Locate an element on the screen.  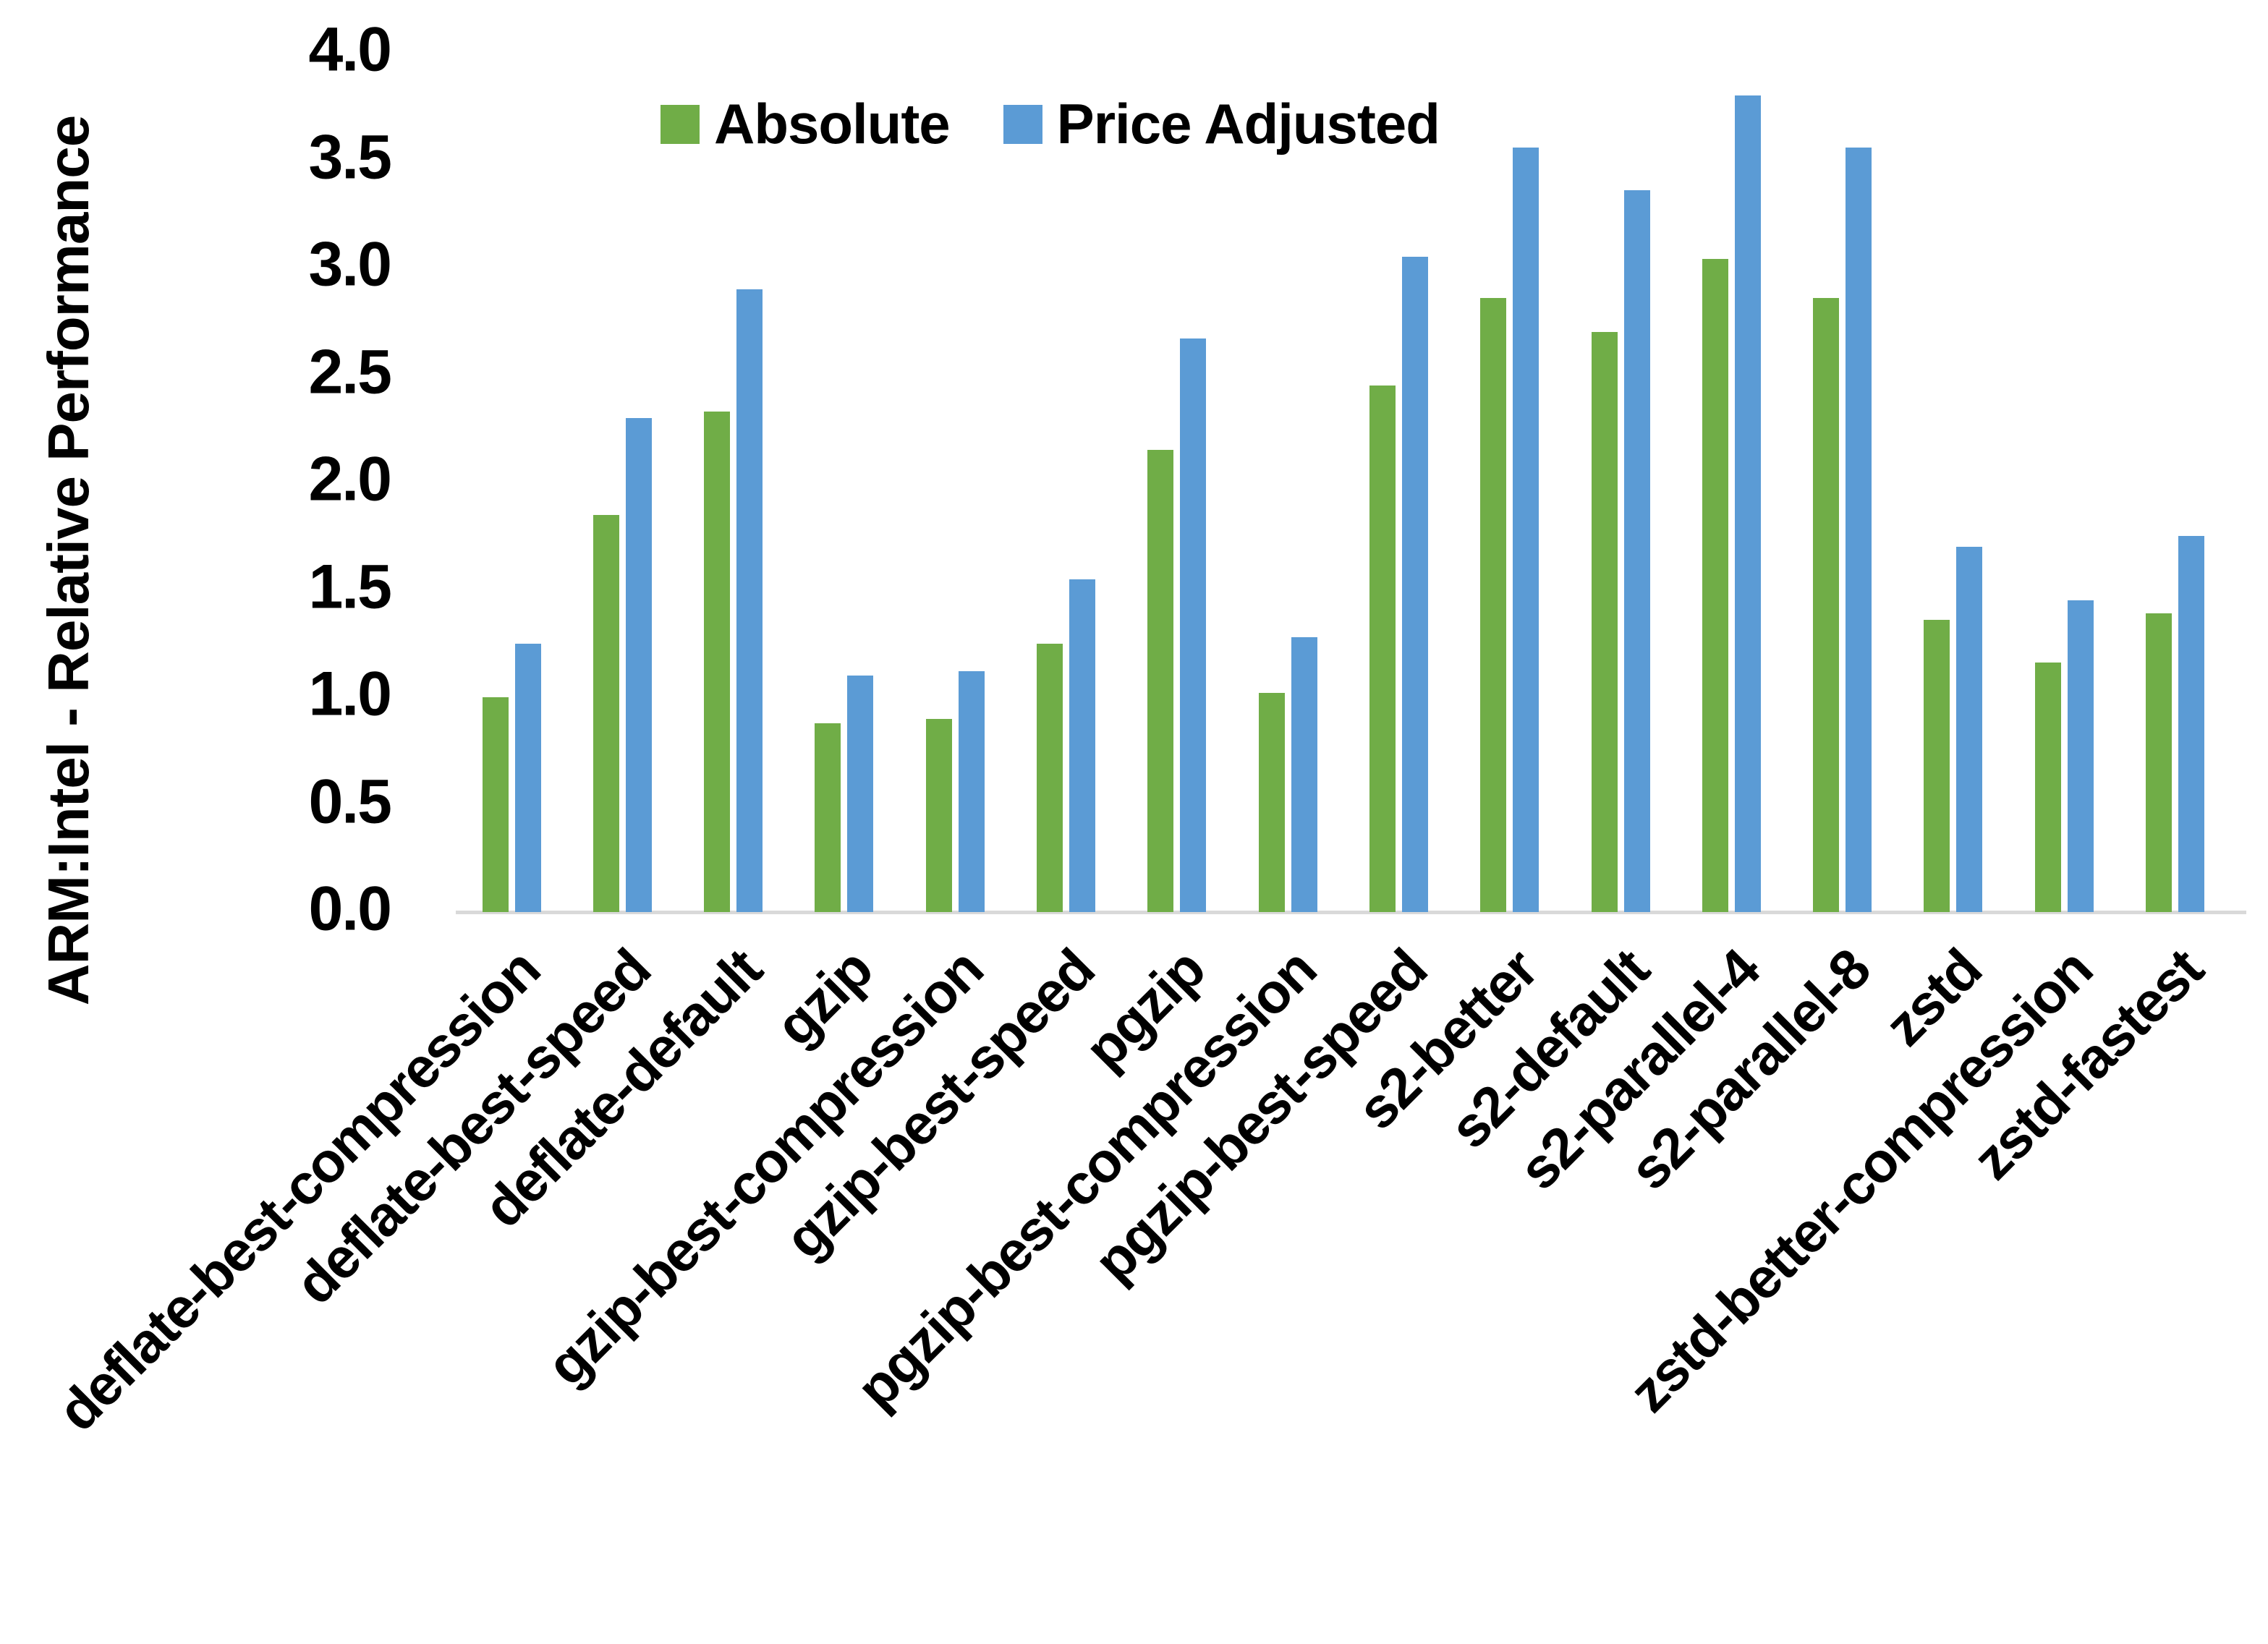
y-tick-label: 1.0 is located at coordinates (350, 694).